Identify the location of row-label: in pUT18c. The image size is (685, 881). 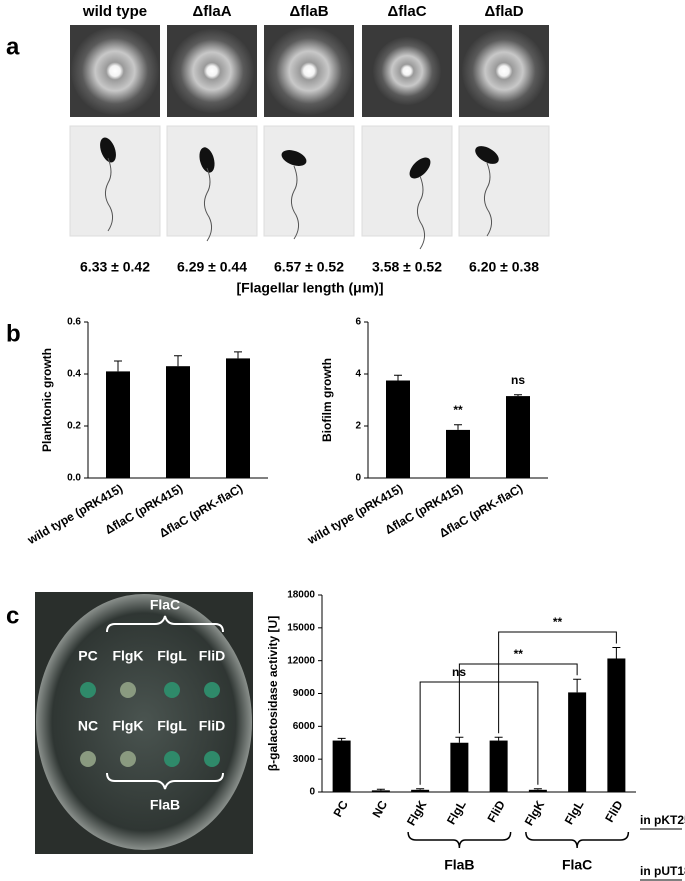
(662, 871).